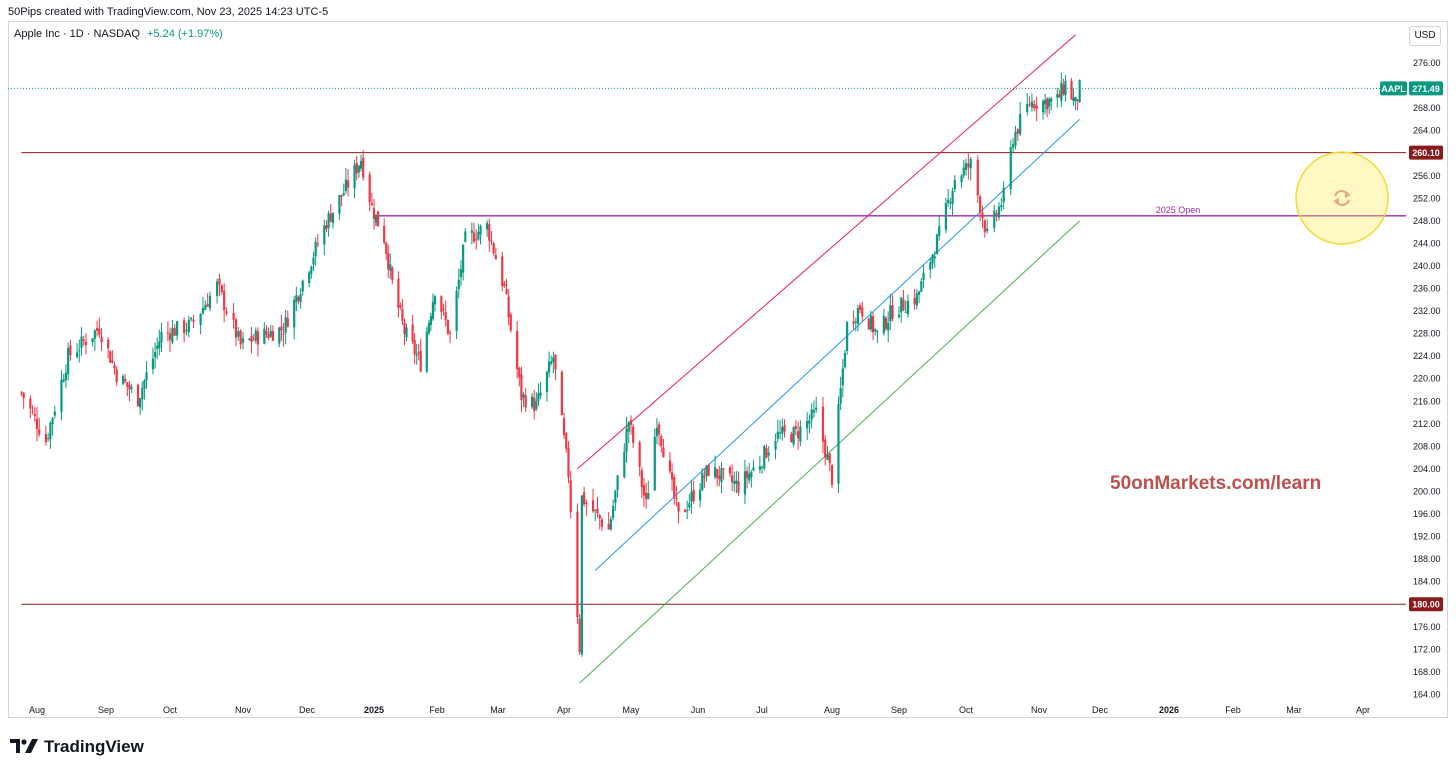 The image size is (1456, 770). I want to click on x-tick-label: May, so click(631, 710).